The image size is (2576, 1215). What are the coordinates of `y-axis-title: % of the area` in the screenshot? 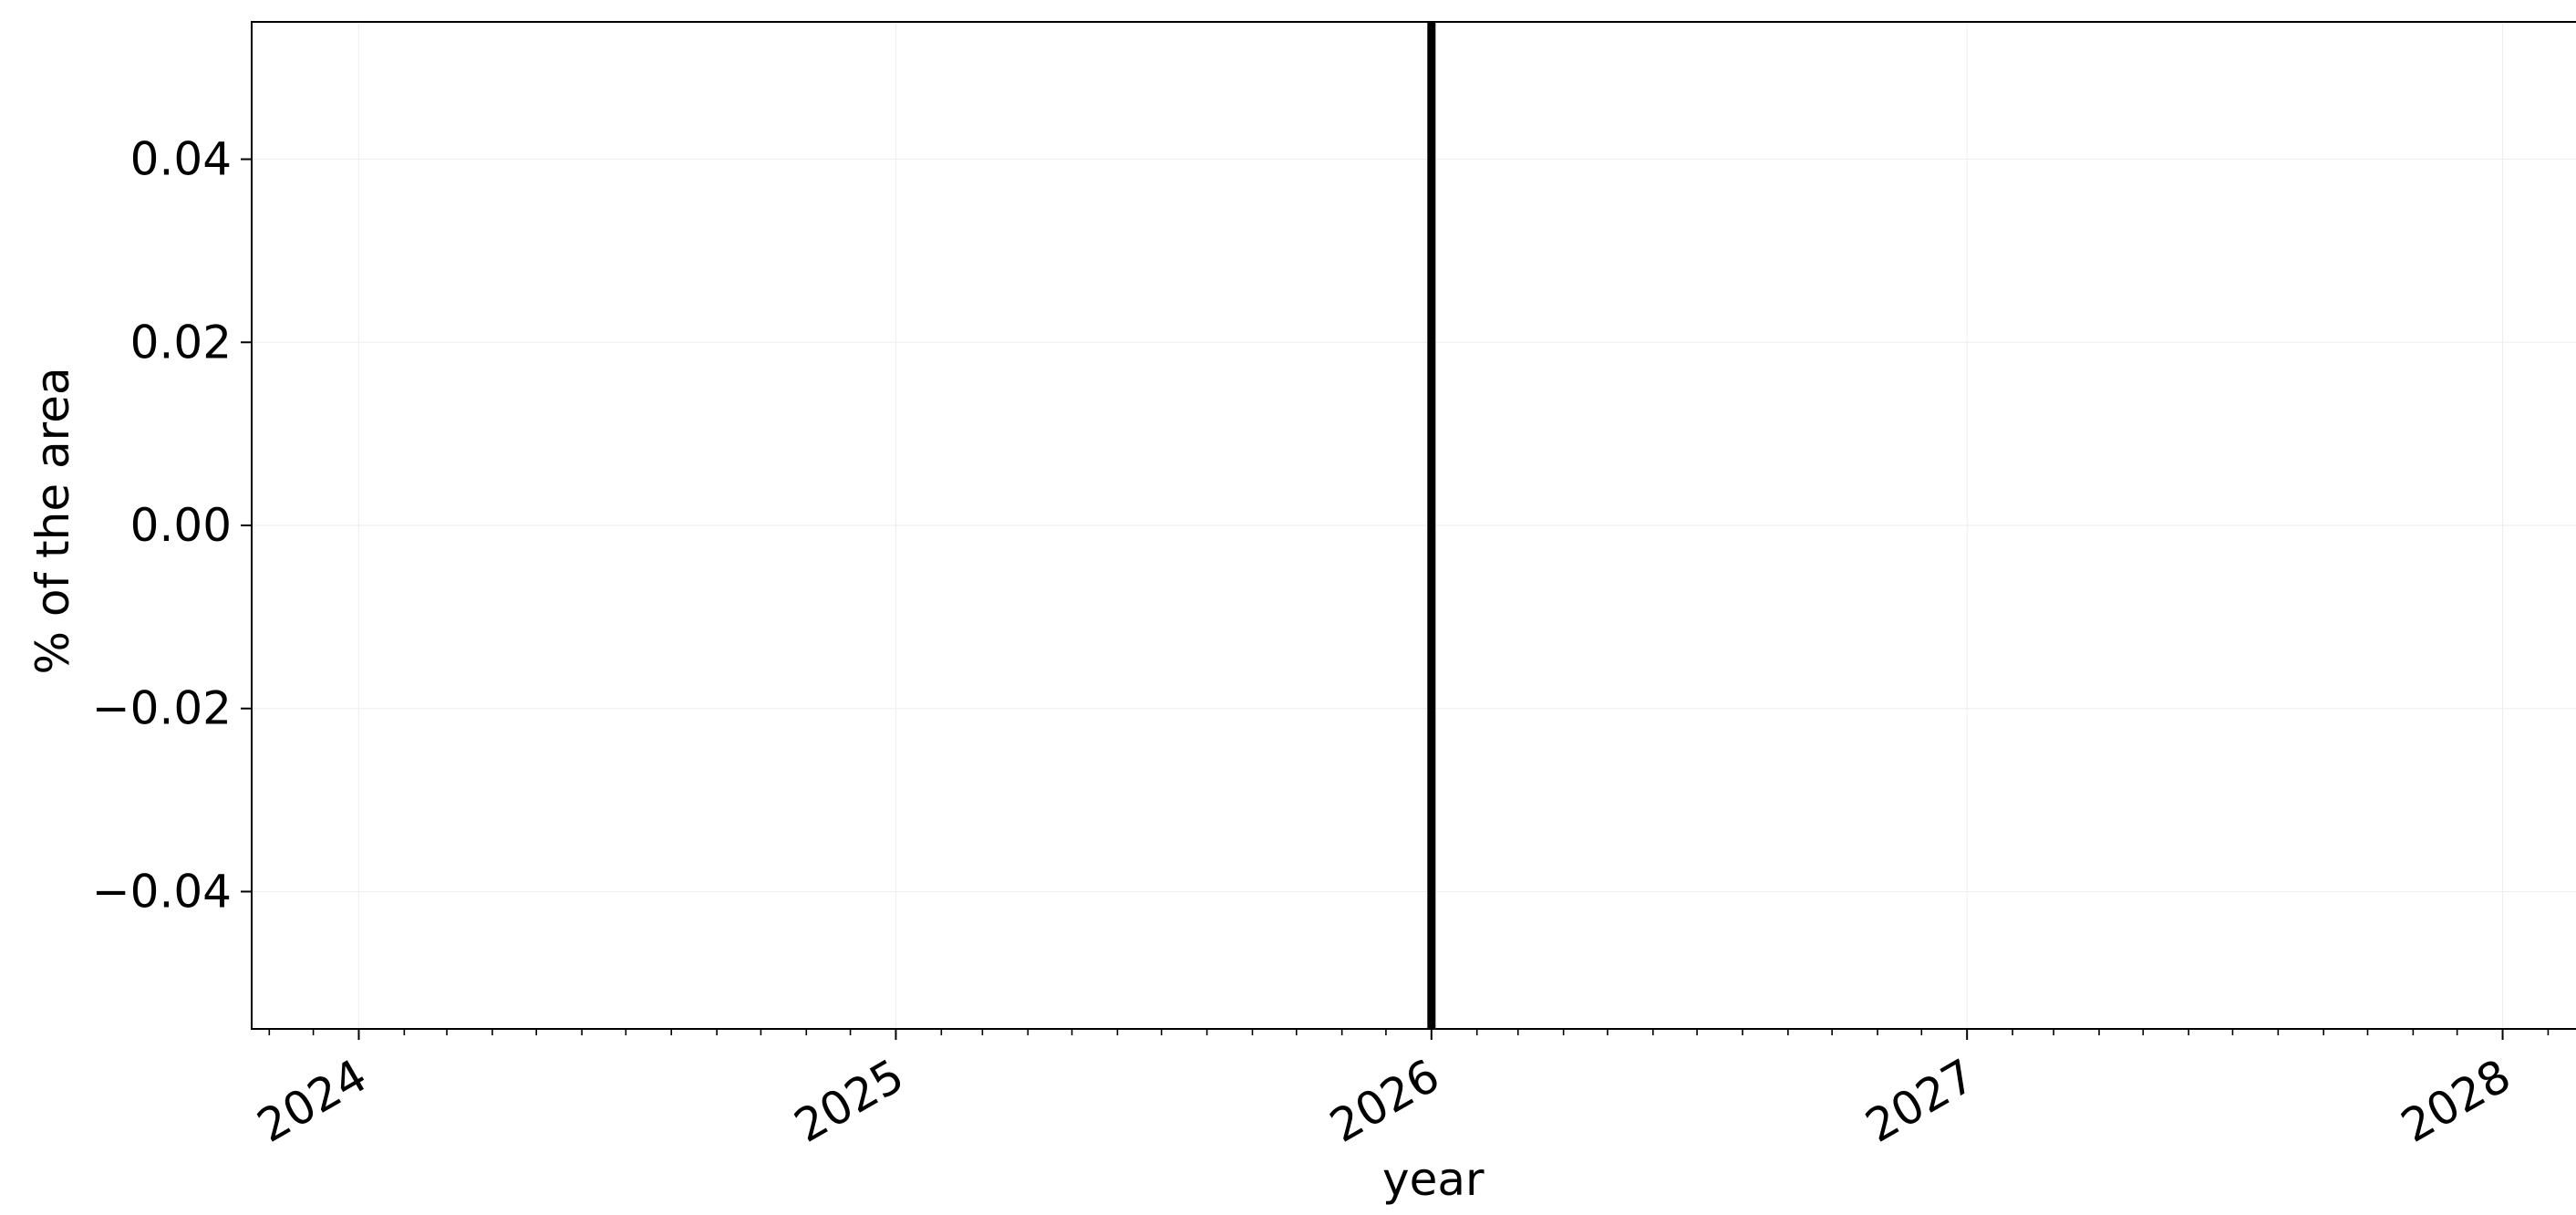 It's located at (52, 521).